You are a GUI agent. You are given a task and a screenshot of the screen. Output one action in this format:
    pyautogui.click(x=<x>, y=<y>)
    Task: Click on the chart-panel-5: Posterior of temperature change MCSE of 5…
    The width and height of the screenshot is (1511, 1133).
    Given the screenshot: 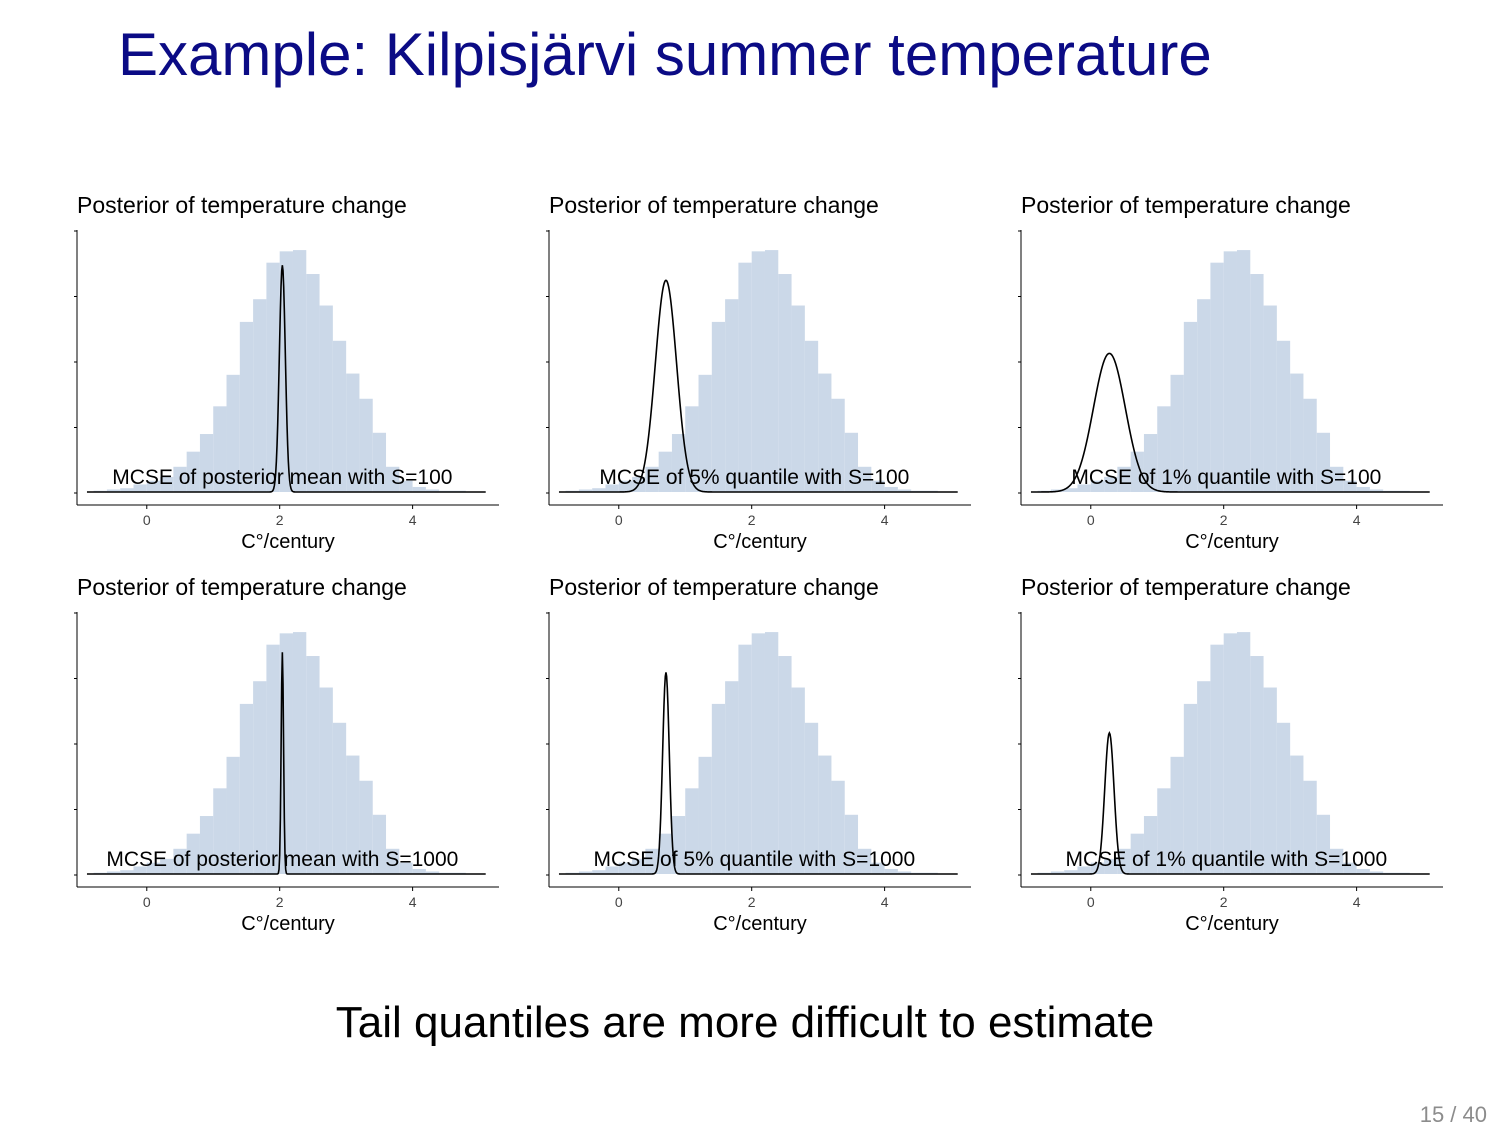 What is the action you would take?
    pyautogui.click(x=774, y=755)
    